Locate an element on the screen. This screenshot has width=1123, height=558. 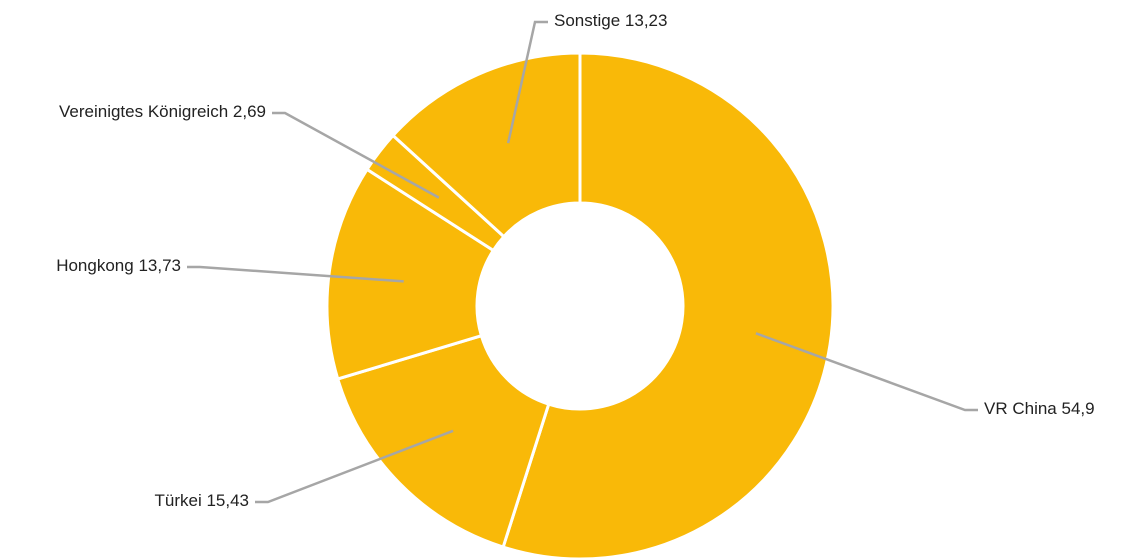
slice-name: Sonstige is located at coordinates (587, 20).